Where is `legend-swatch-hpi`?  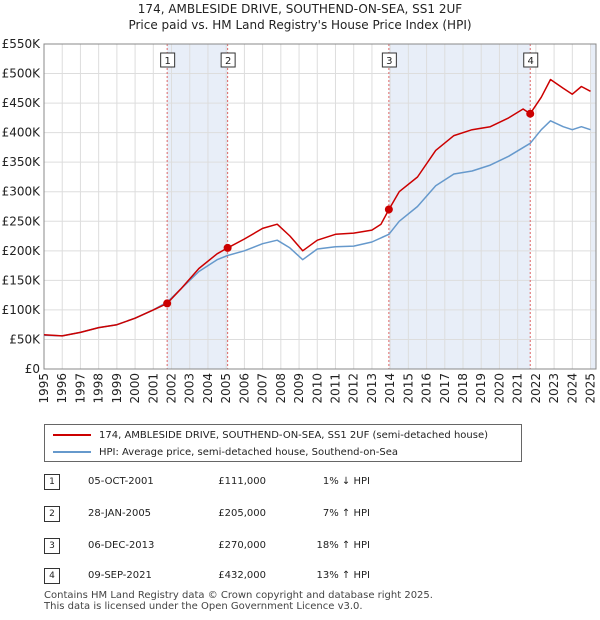
legend-swatch-hpi is located at coordinates (72, 452).